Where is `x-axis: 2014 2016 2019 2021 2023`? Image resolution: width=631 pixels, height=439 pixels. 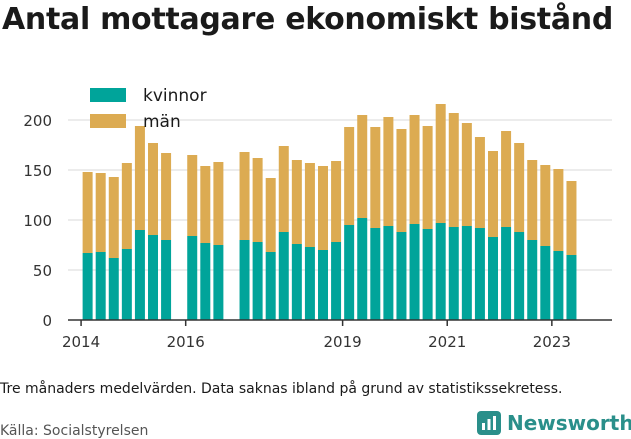
x-axis: 2014 2016 2019 2021 2023 is located at coordinates (337, 335).